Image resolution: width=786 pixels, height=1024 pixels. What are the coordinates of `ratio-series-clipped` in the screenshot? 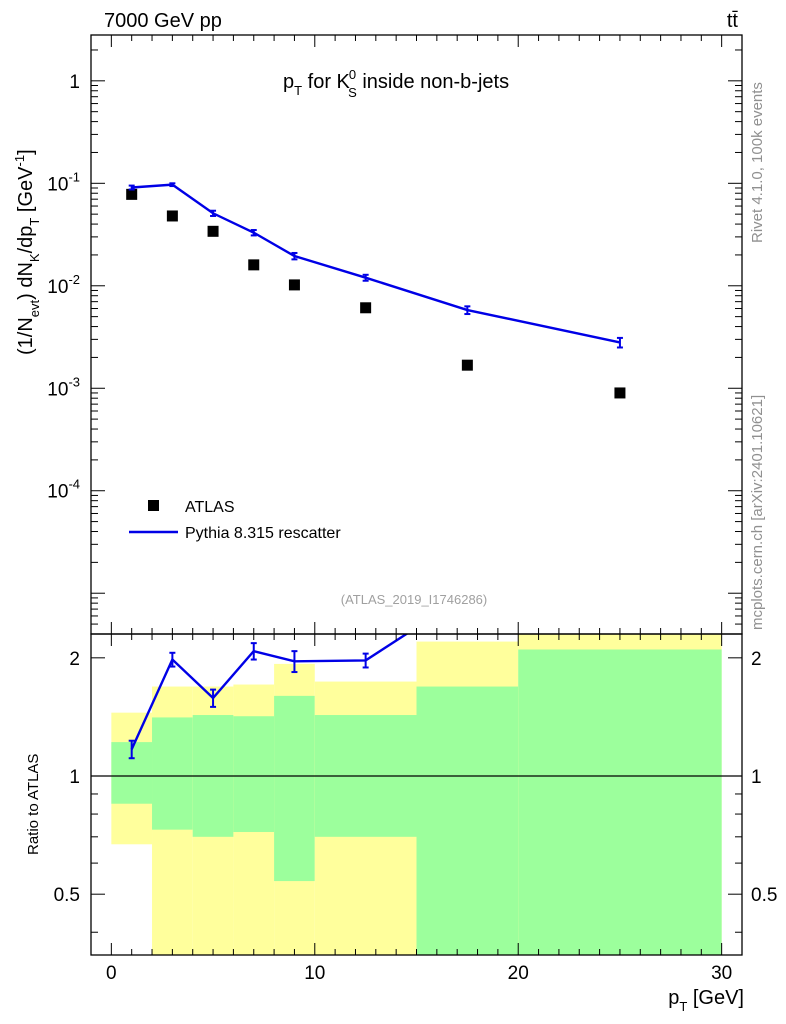 It's located at (268, 697).